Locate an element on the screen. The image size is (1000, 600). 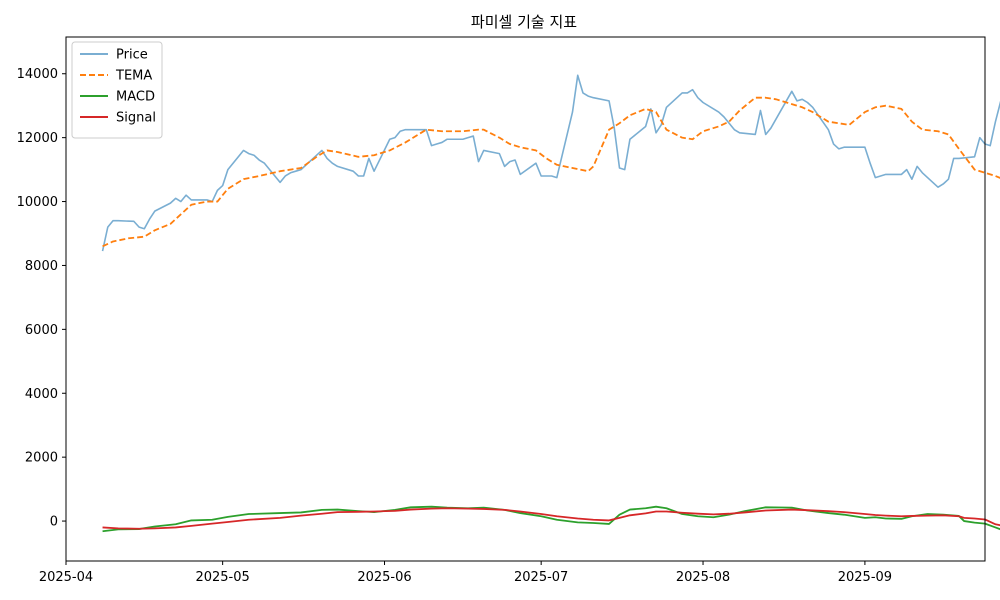
y-tick-label: 12000 is located at coordinates (37, 138).